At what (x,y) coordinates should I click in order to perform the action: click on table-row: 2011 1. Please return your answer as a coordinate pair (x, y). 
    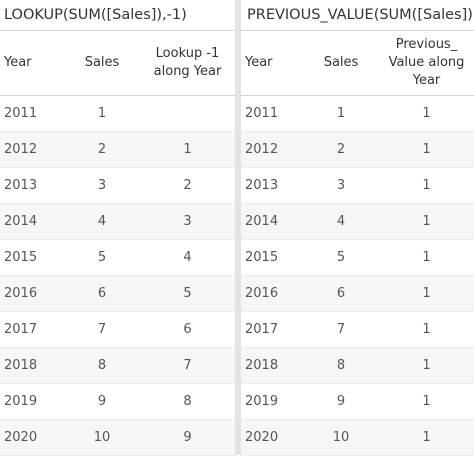
    Looking at the image, I should click on (117, 113).